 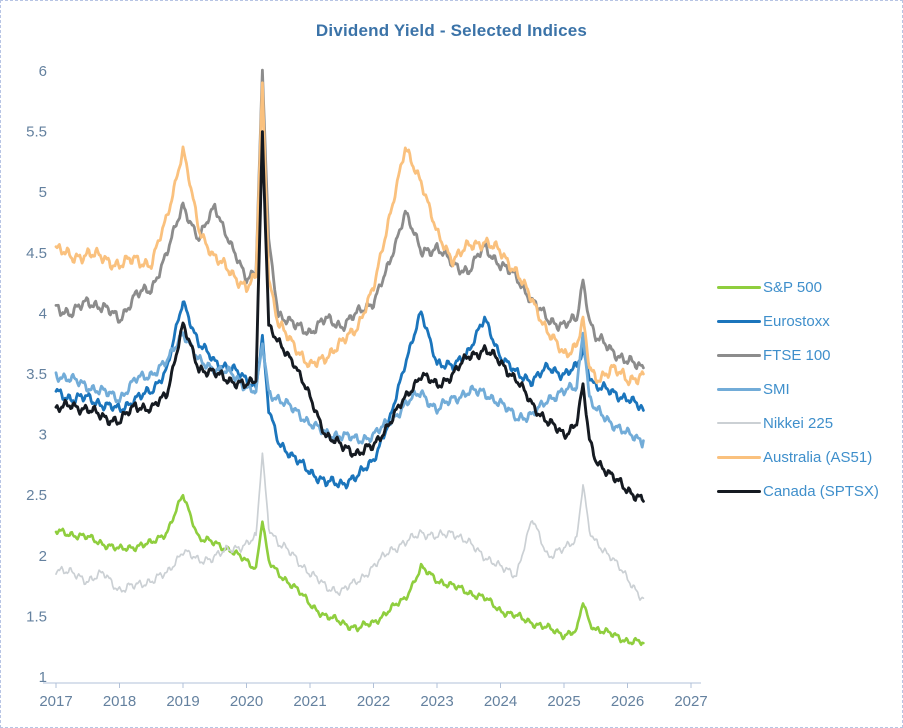 What do you see at coordinates (739, 321) in the screenshot?
I see `legend-swatch-eurostoxx` at bounding box center [739, 321].